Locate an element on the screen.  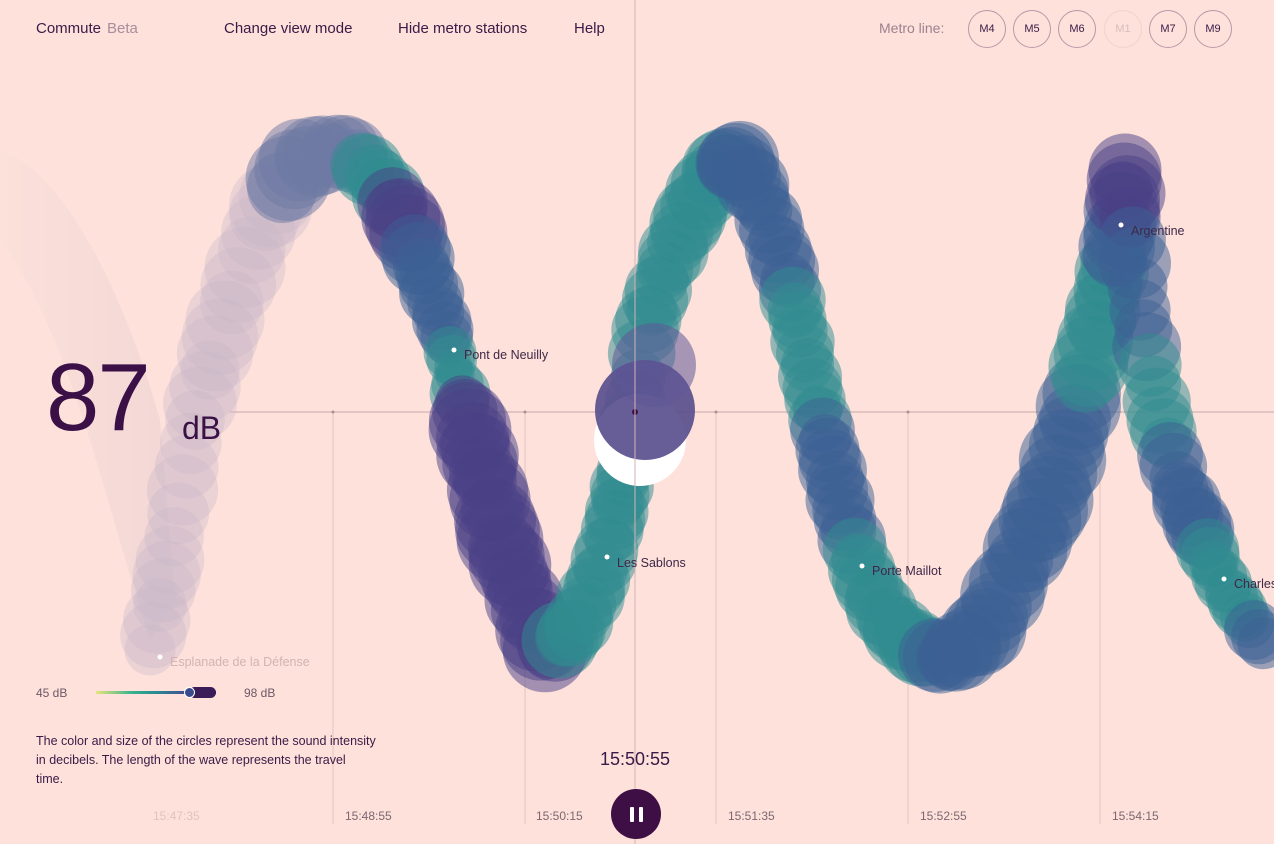
timeline-tick-label: 15:48:55 is located at coordinates (368, 816).